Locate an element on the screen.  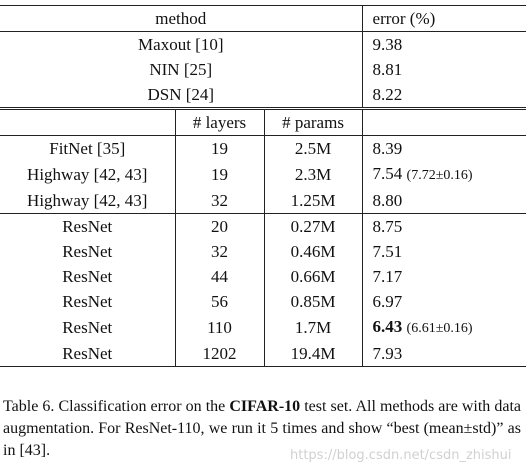
table-row: DSN [24] 8.22 is located at coordinates (263, 96).